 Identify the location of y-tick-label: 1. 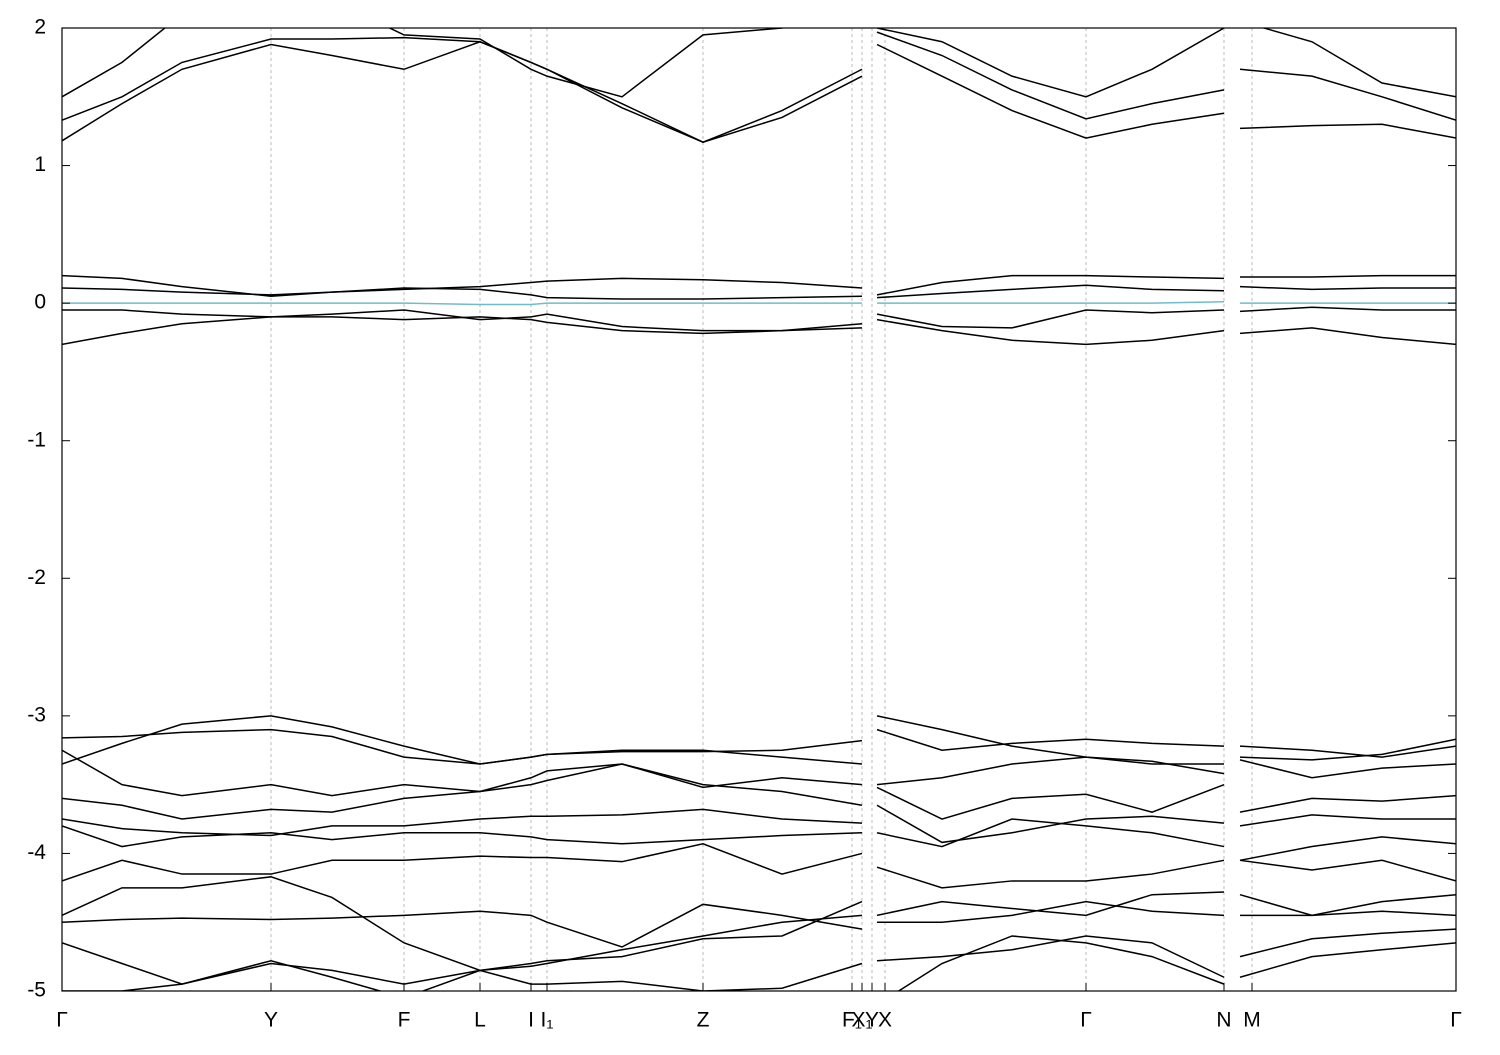
(40, 164).